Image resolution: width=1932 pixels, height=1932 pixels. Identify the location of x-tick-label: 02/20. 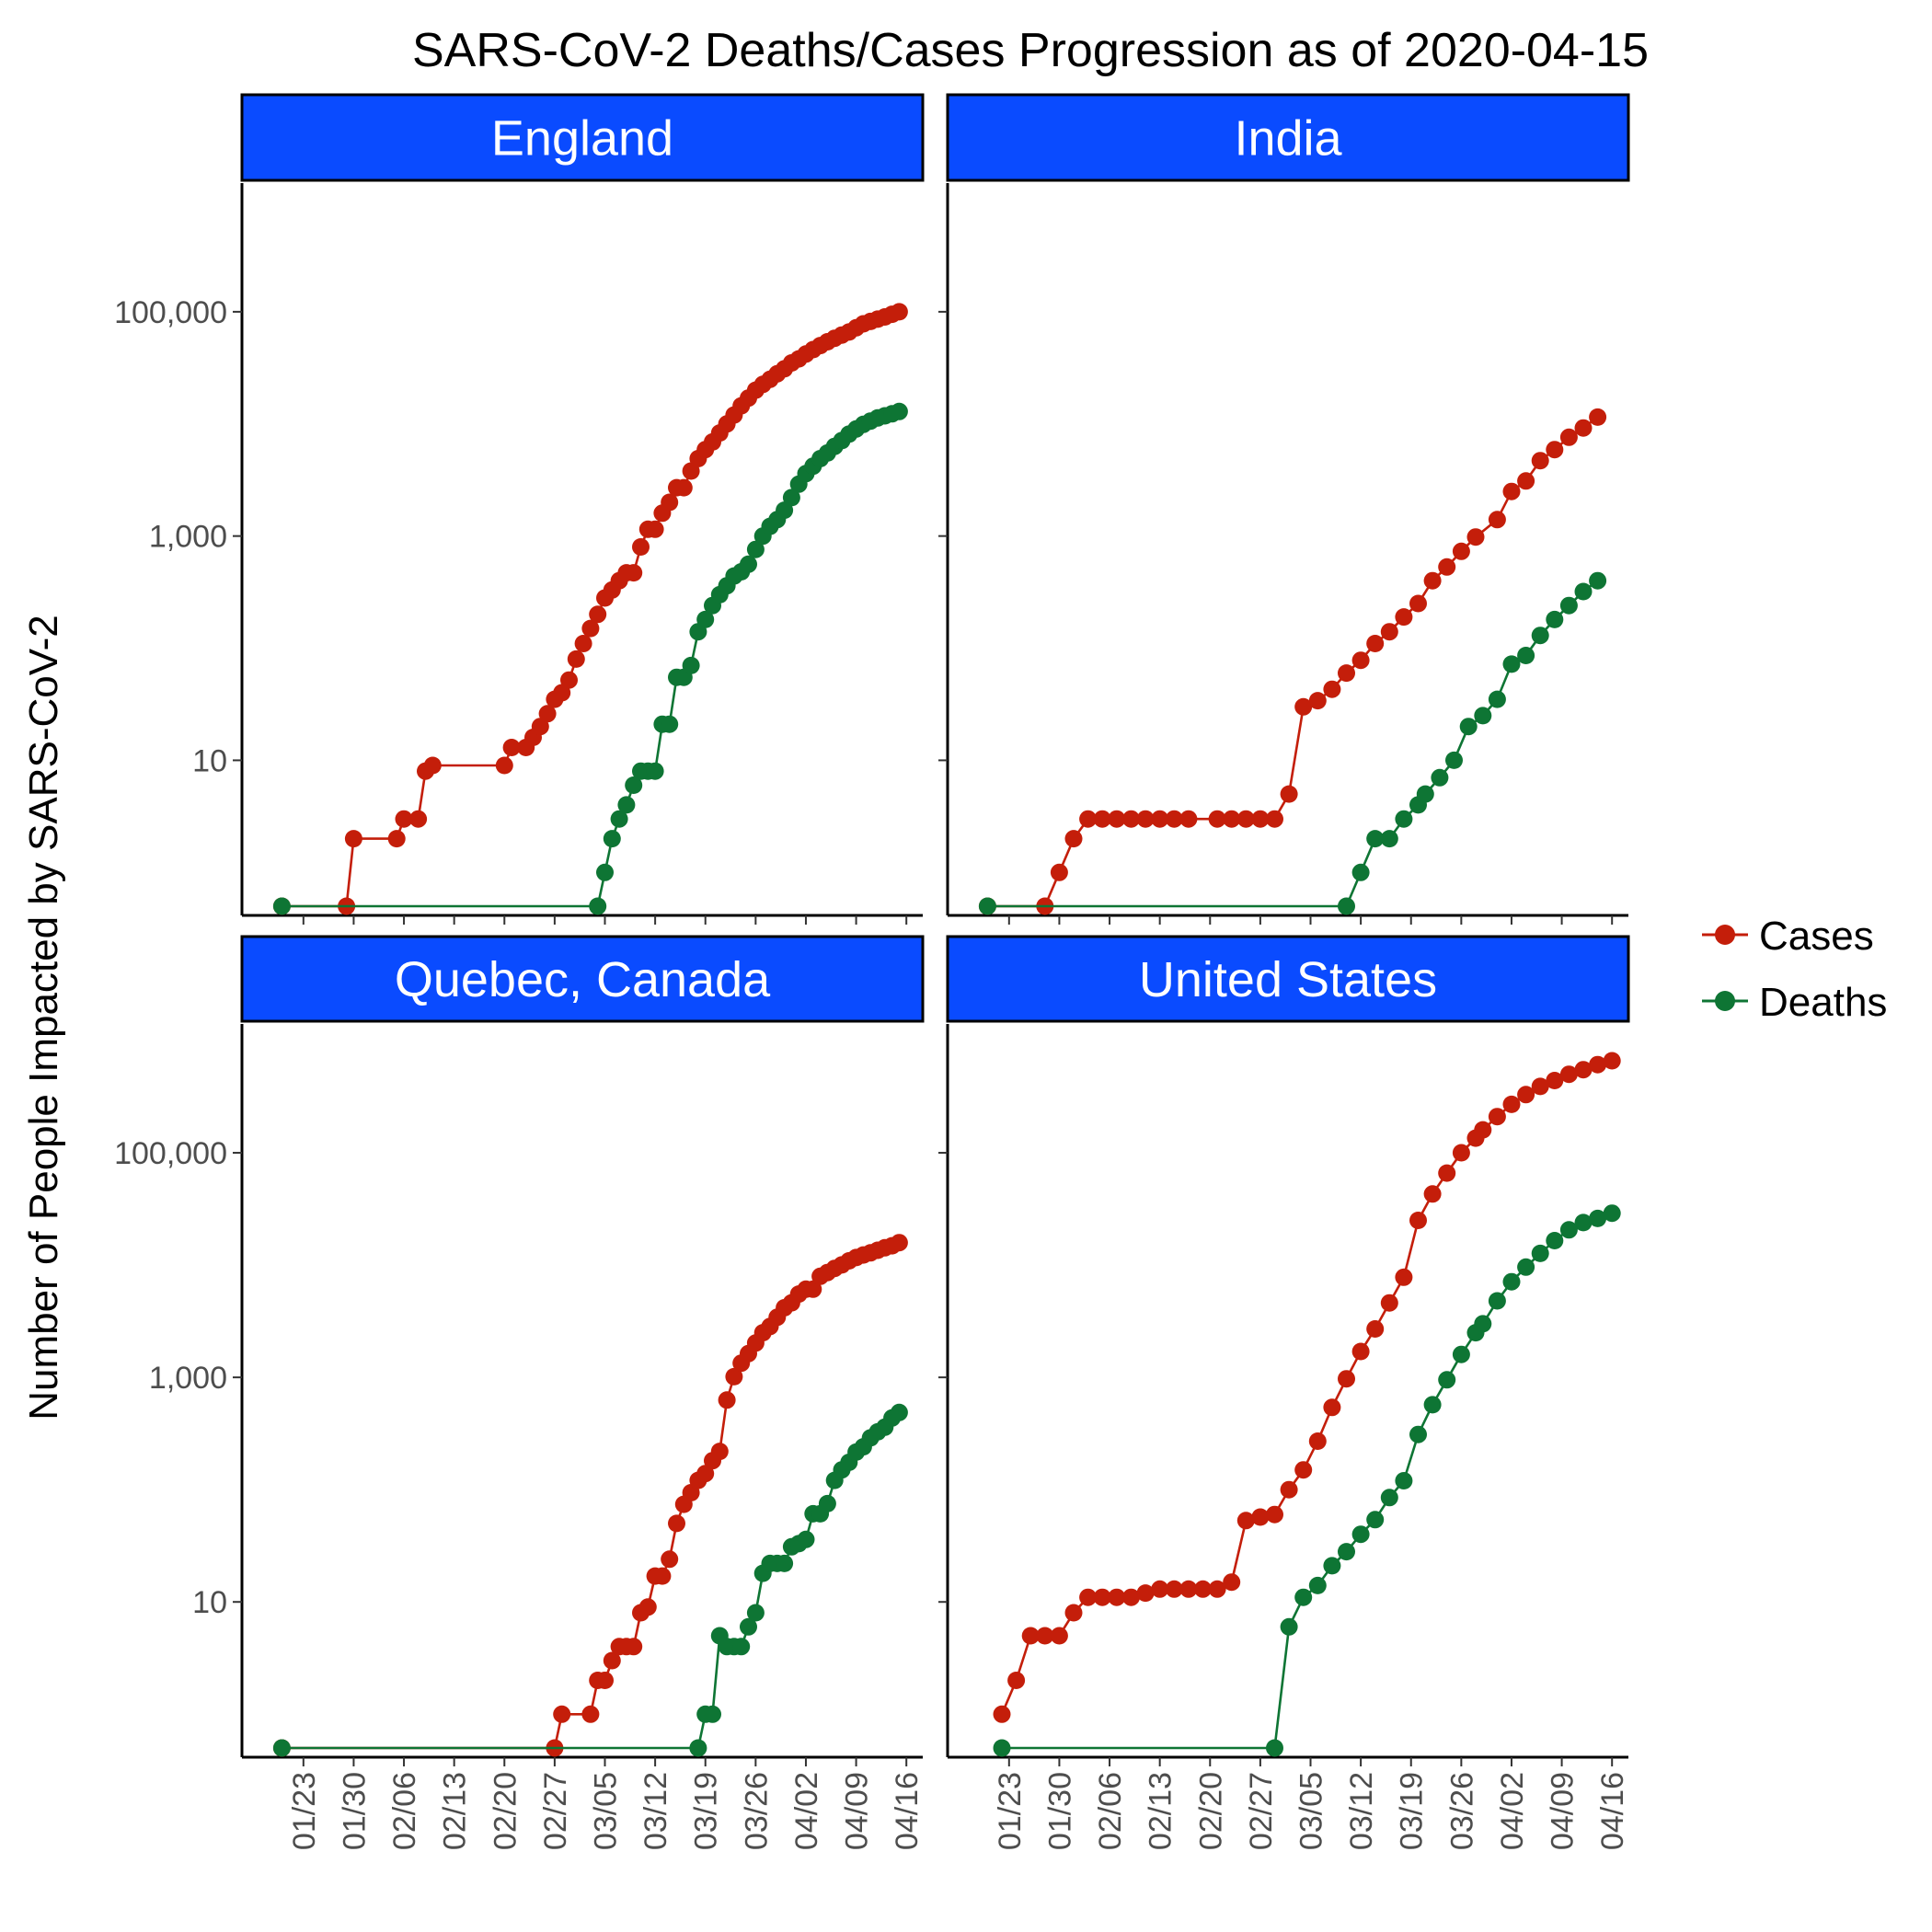
(1210, 1811).